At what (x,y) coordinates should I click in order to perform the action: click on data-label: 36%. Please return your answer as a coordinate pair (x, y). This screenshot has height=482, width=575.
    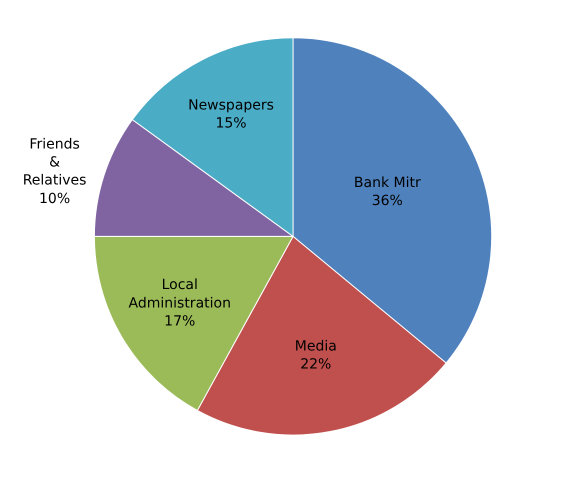
    Looking at the image, I should click on (387, 201).